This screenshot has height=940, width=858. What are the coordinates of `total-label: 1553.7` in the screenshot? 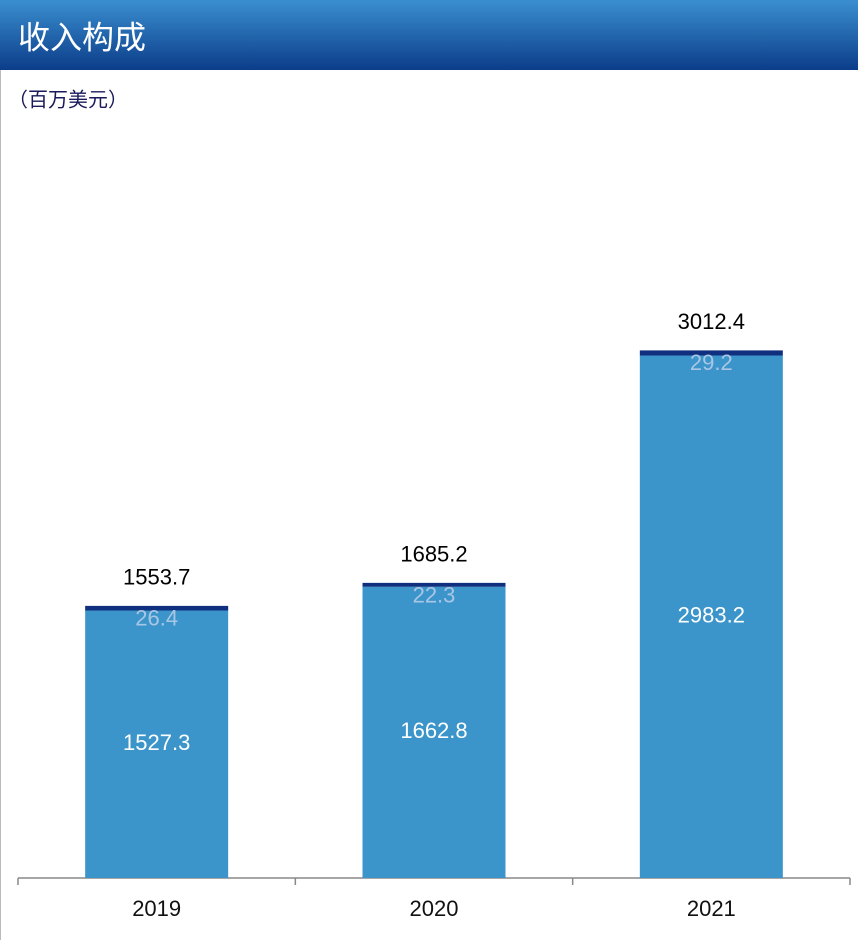 It's located at (156, 577).